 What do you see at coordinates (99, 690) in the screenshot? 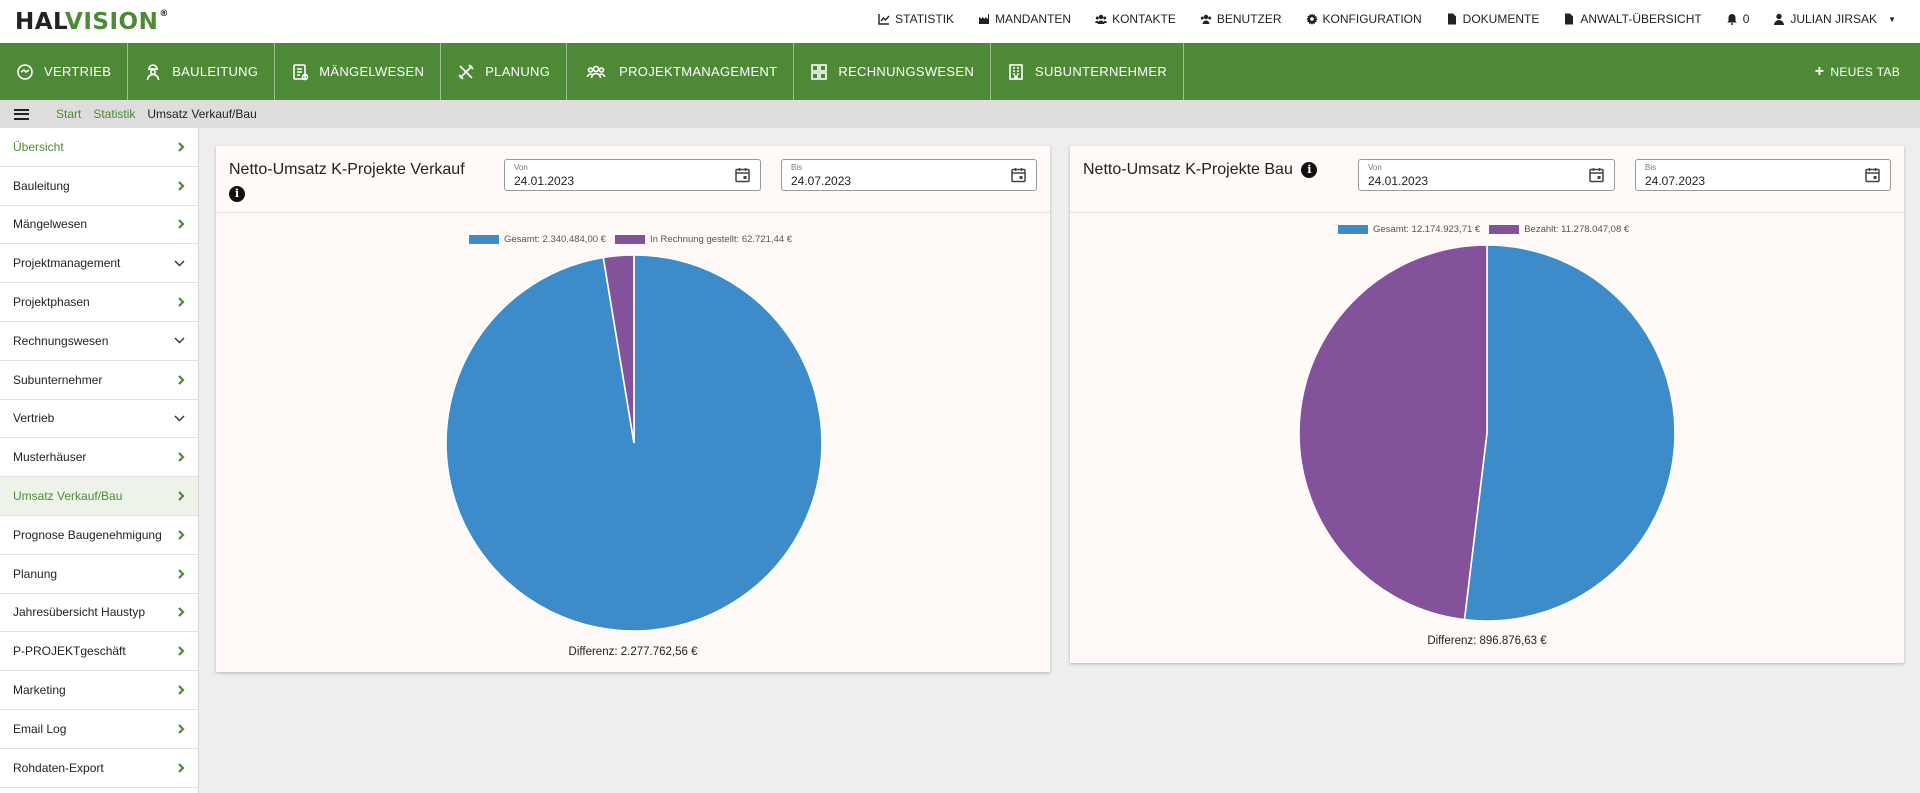
I see `sidebar-item-marketing: Marketing` at bounding box center [99, 690].